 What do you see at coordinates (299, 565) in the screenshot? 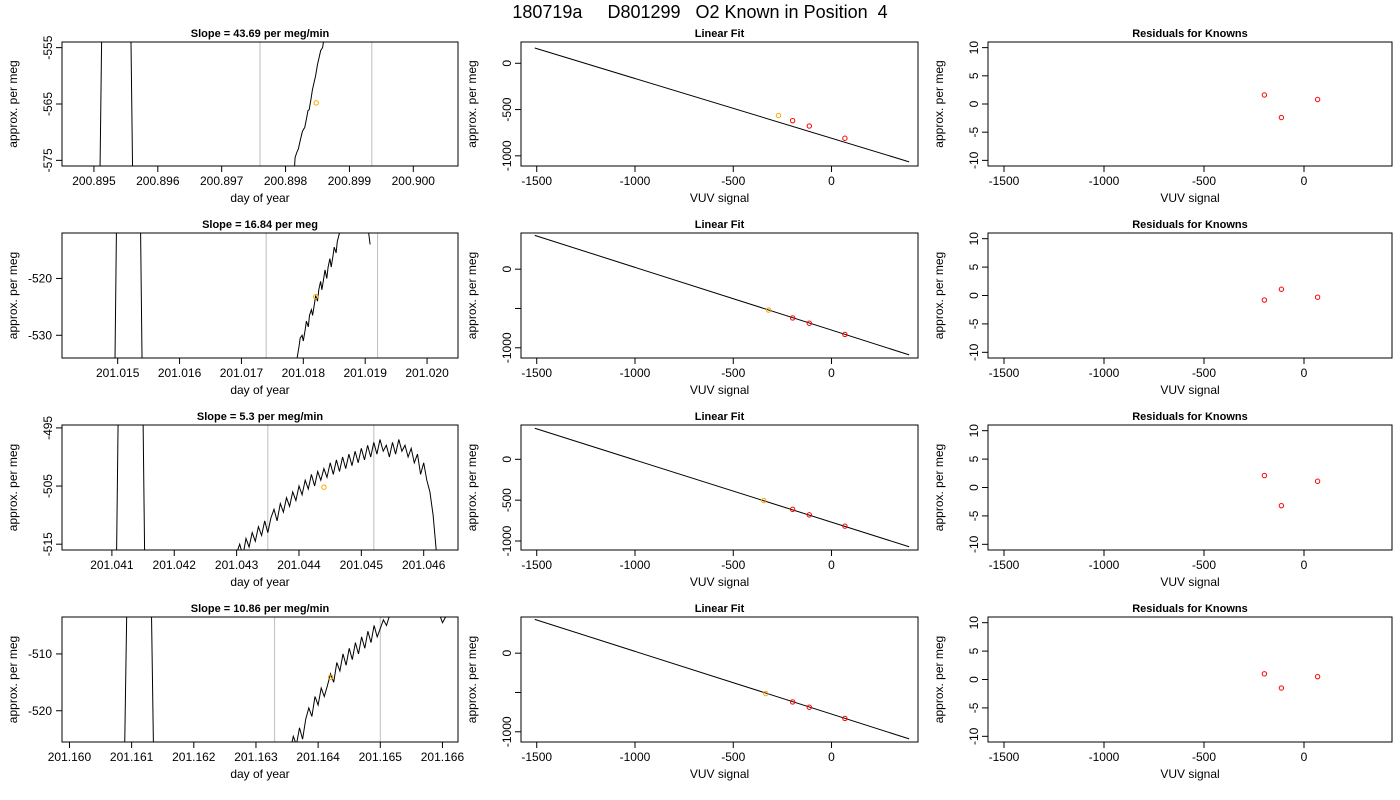
I see `x-tick-label: 201.044` at bounding box center [299, 565].